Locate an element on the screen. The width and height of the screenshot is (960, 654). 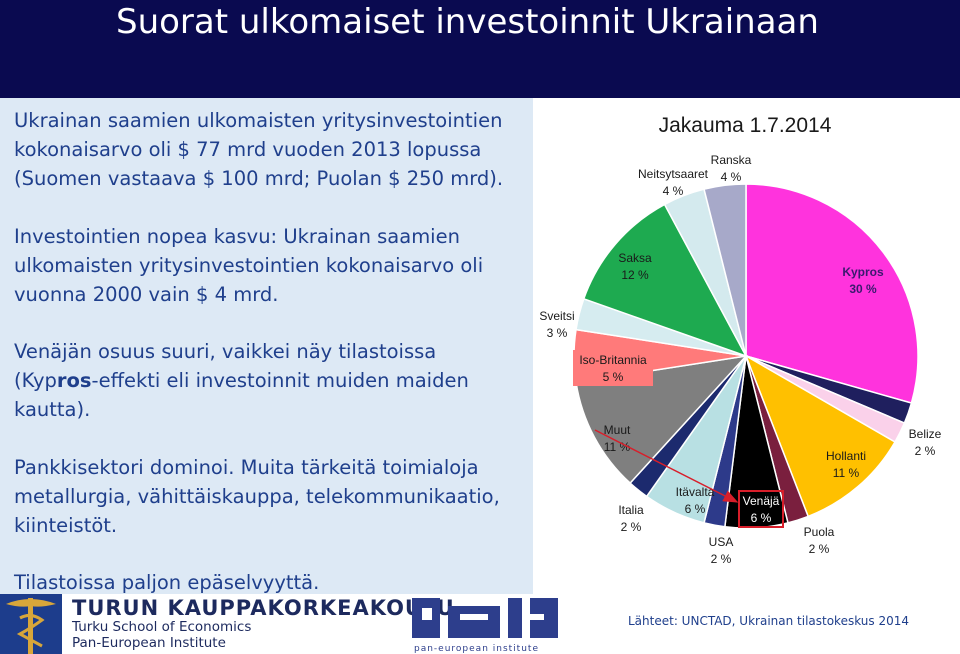
slice-value-label: 5 % is located at coordinates (613, 377).